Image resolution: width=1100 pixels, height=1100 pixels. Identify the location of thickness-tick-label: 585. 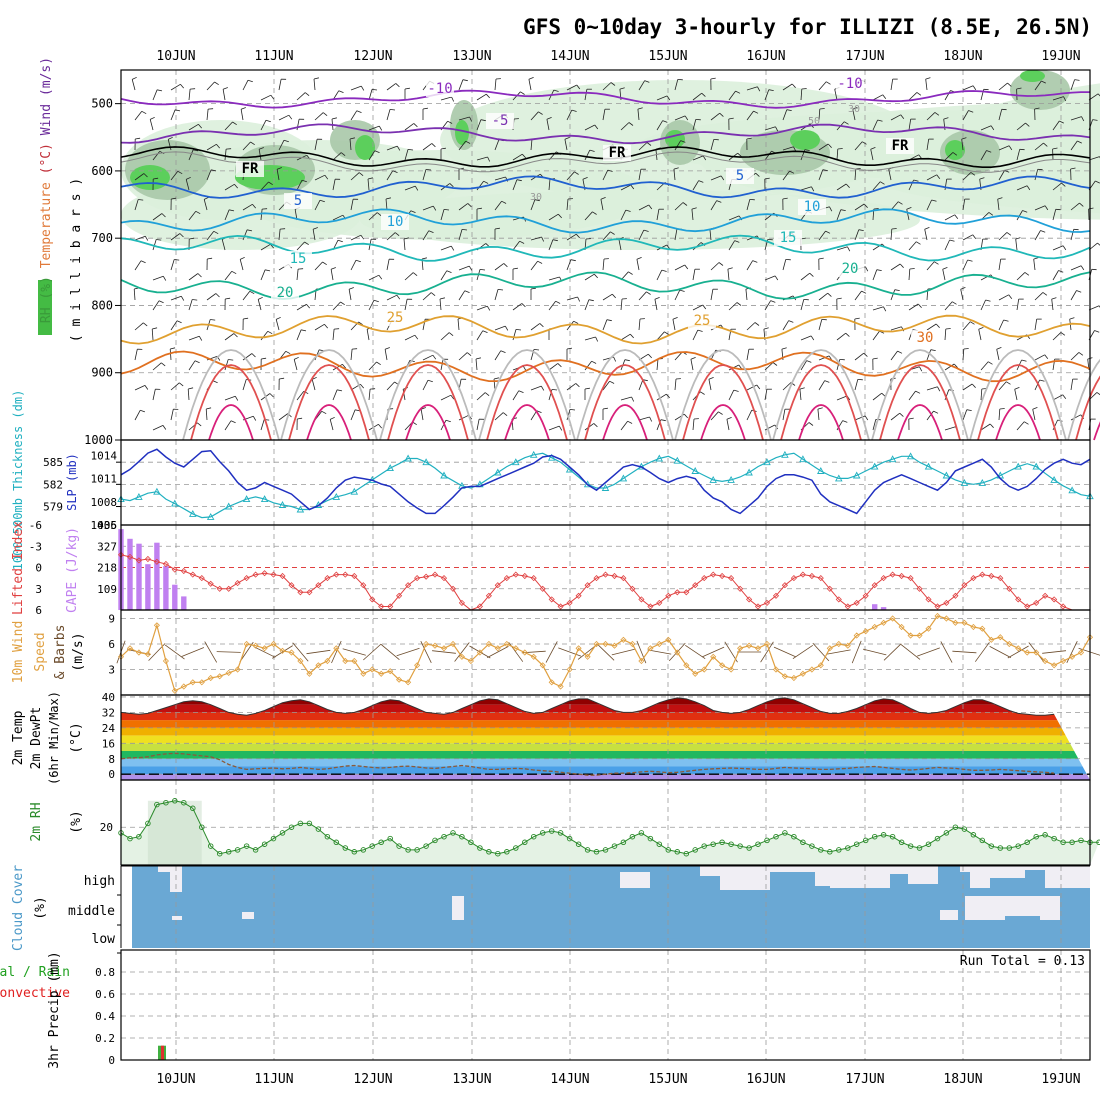
(53, 462).